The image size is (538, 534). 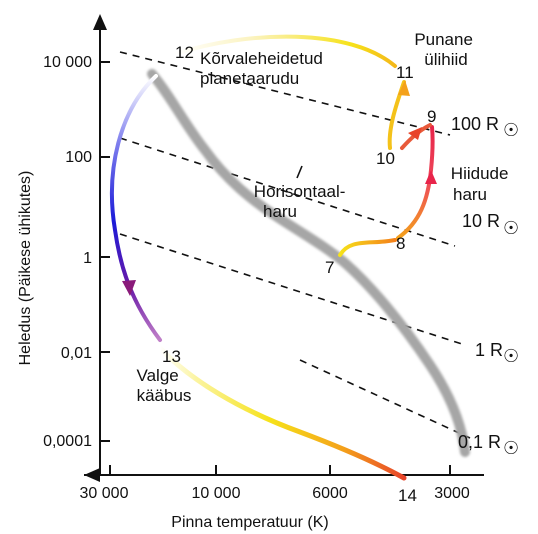 What do you see at coordinates (171, 356) in the screenshot?
I see `stage-number: 13` at bounding box center [171, 356].